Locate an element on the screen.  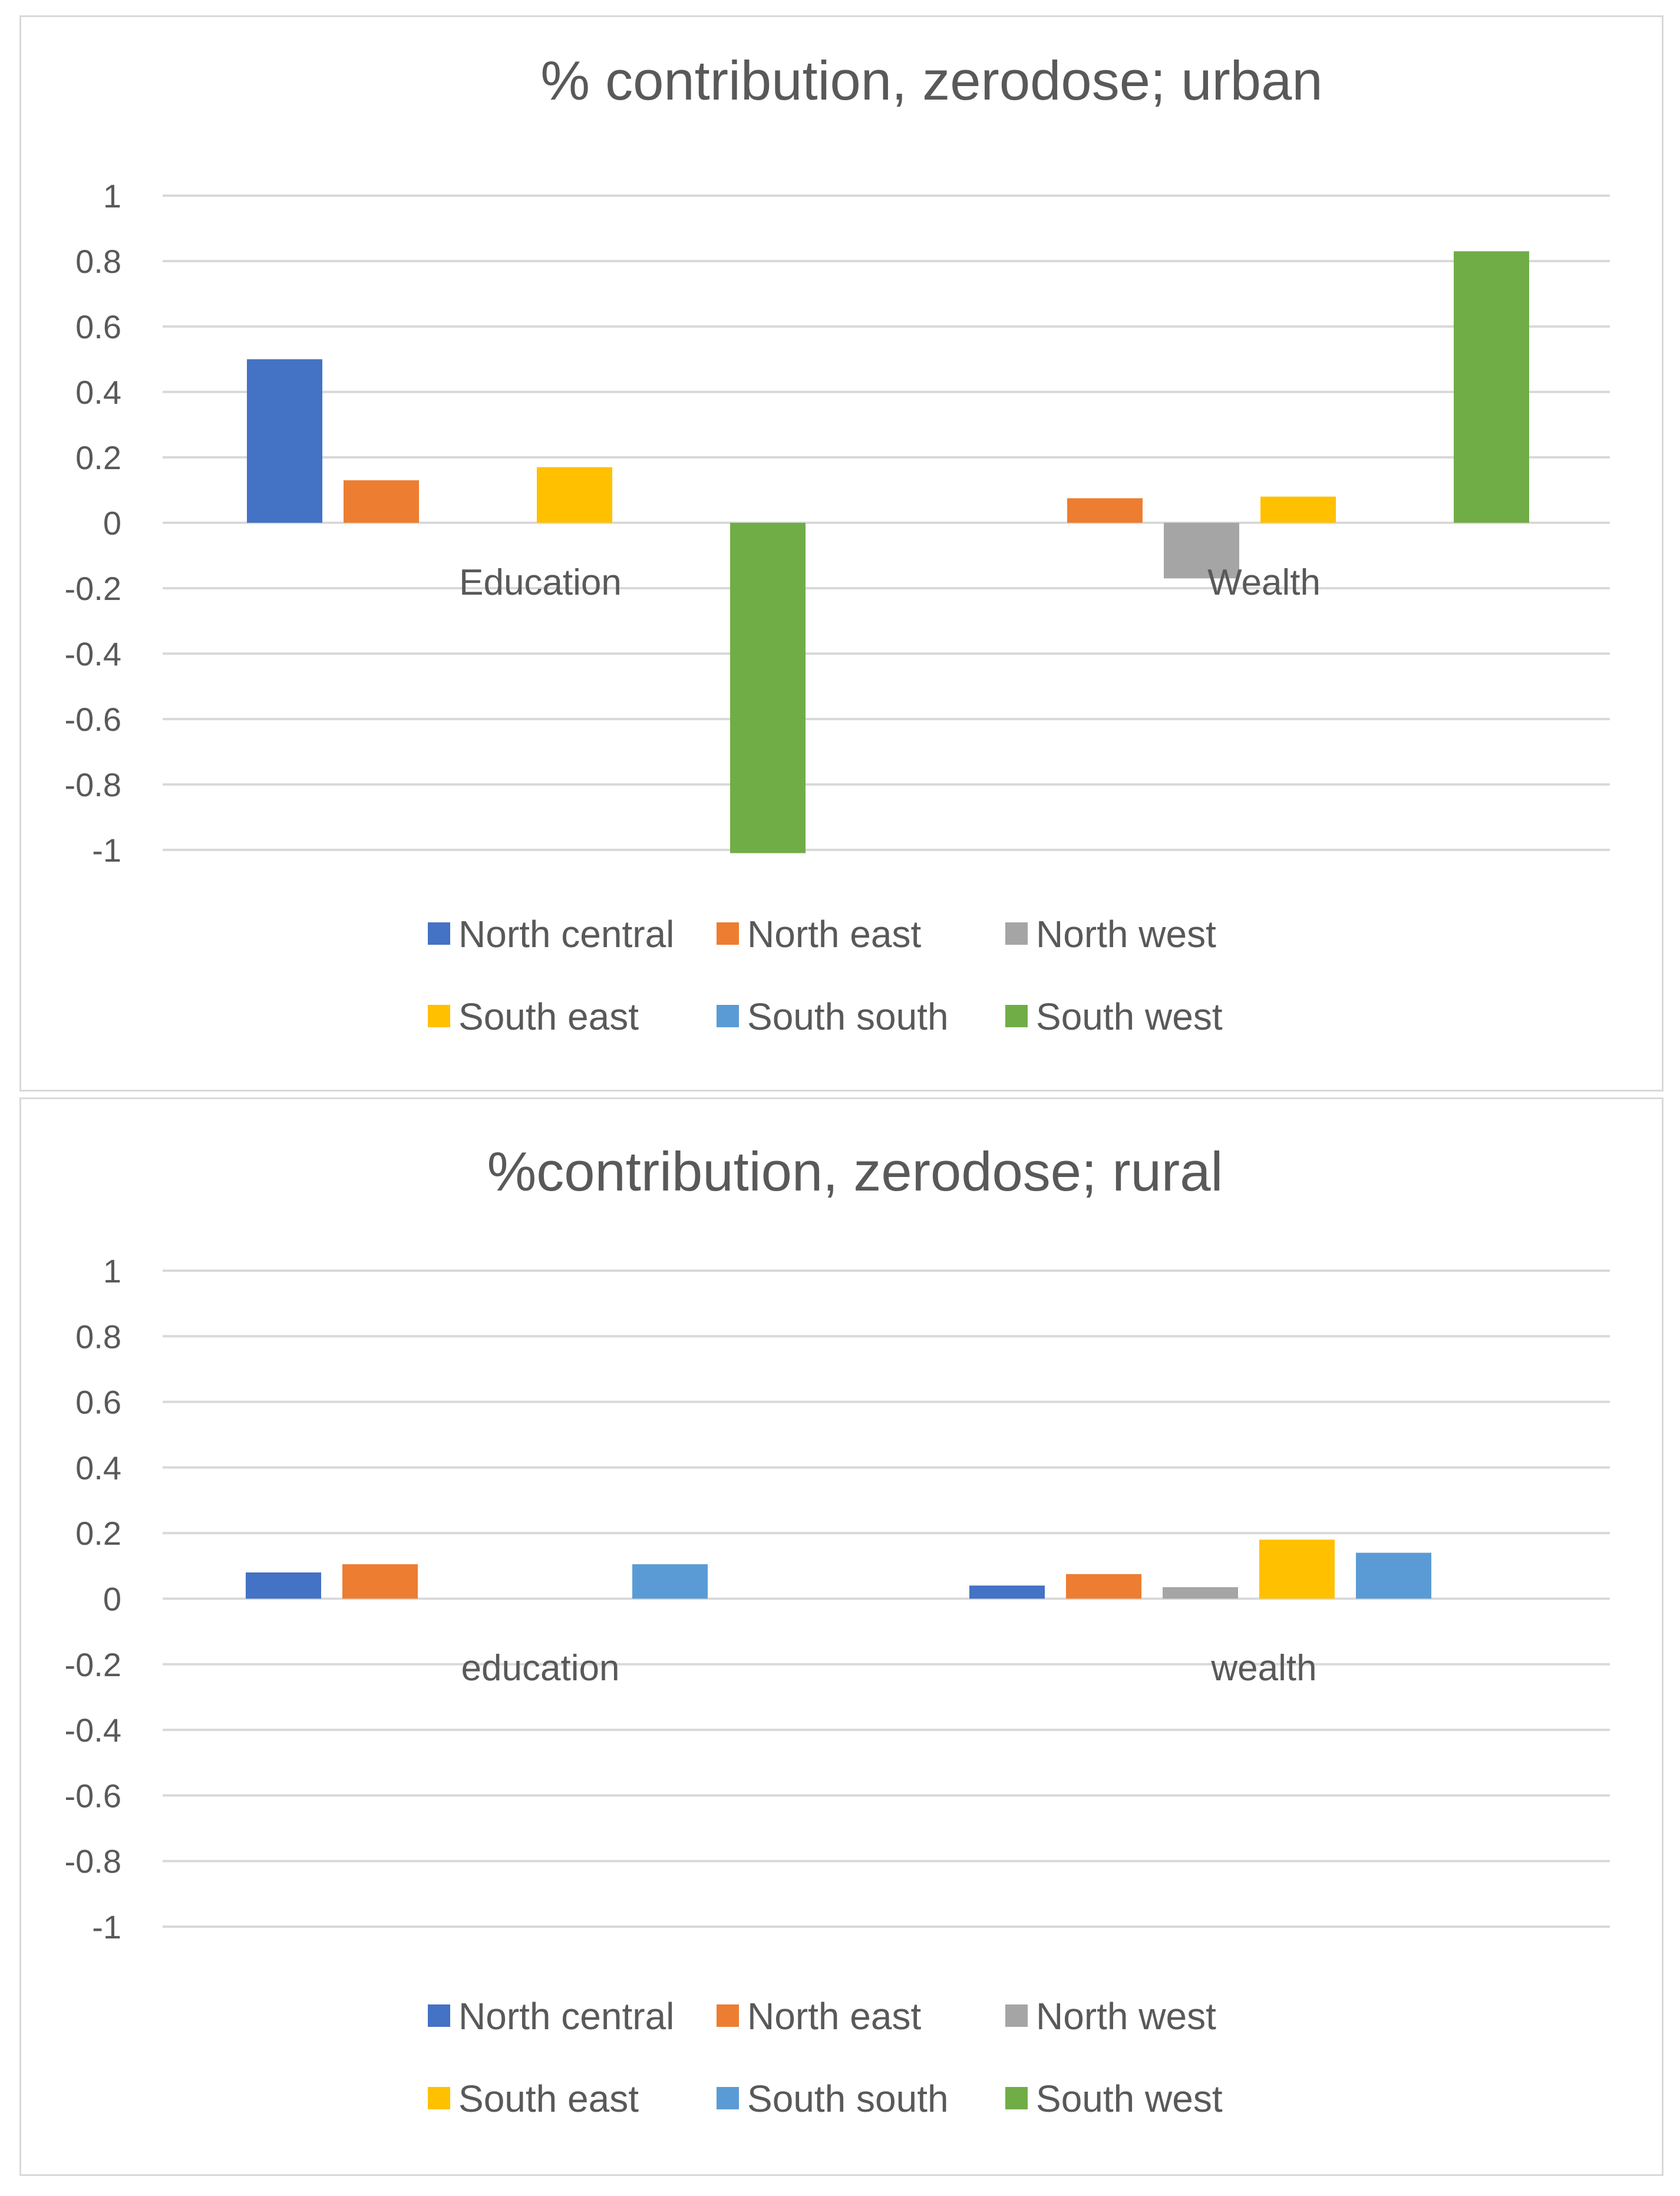
bar-south-west-education is located at coordinates (768, 688).